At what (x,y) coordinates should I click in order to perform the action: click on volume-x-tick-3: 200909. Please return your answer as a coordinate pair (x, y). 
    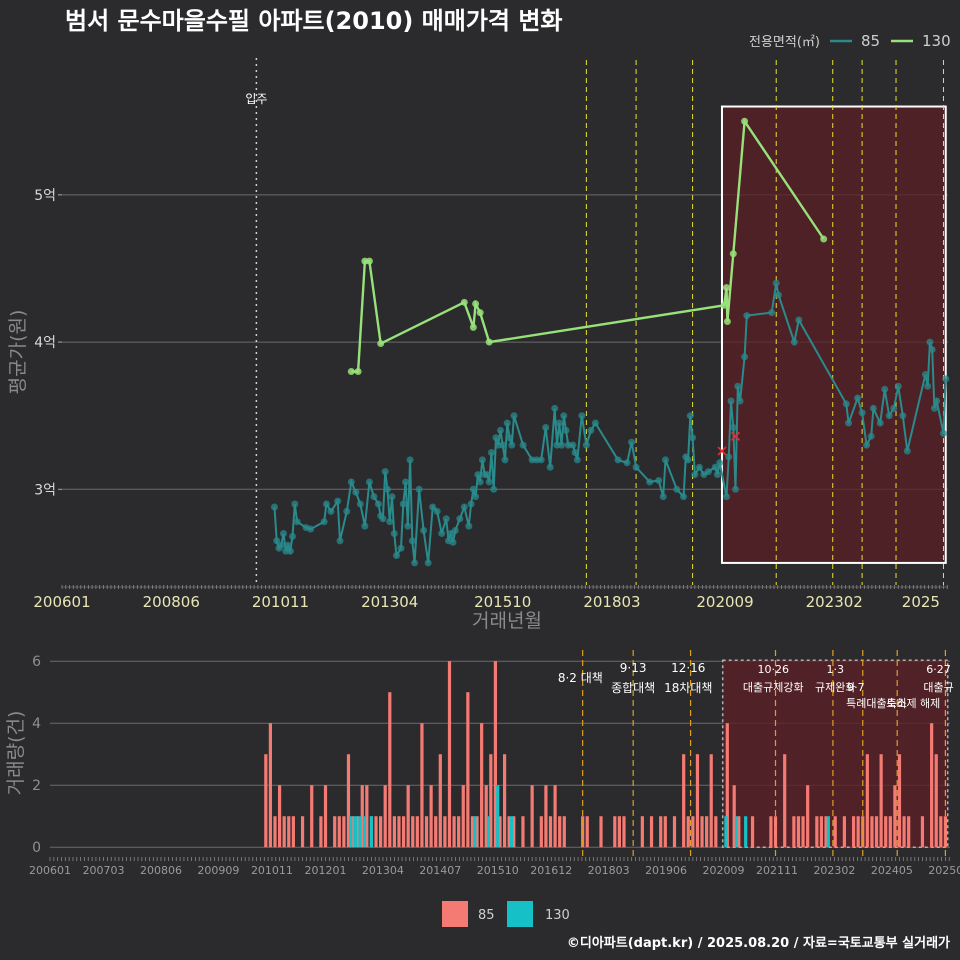
    Looking at the image, I should click on (218, 870).